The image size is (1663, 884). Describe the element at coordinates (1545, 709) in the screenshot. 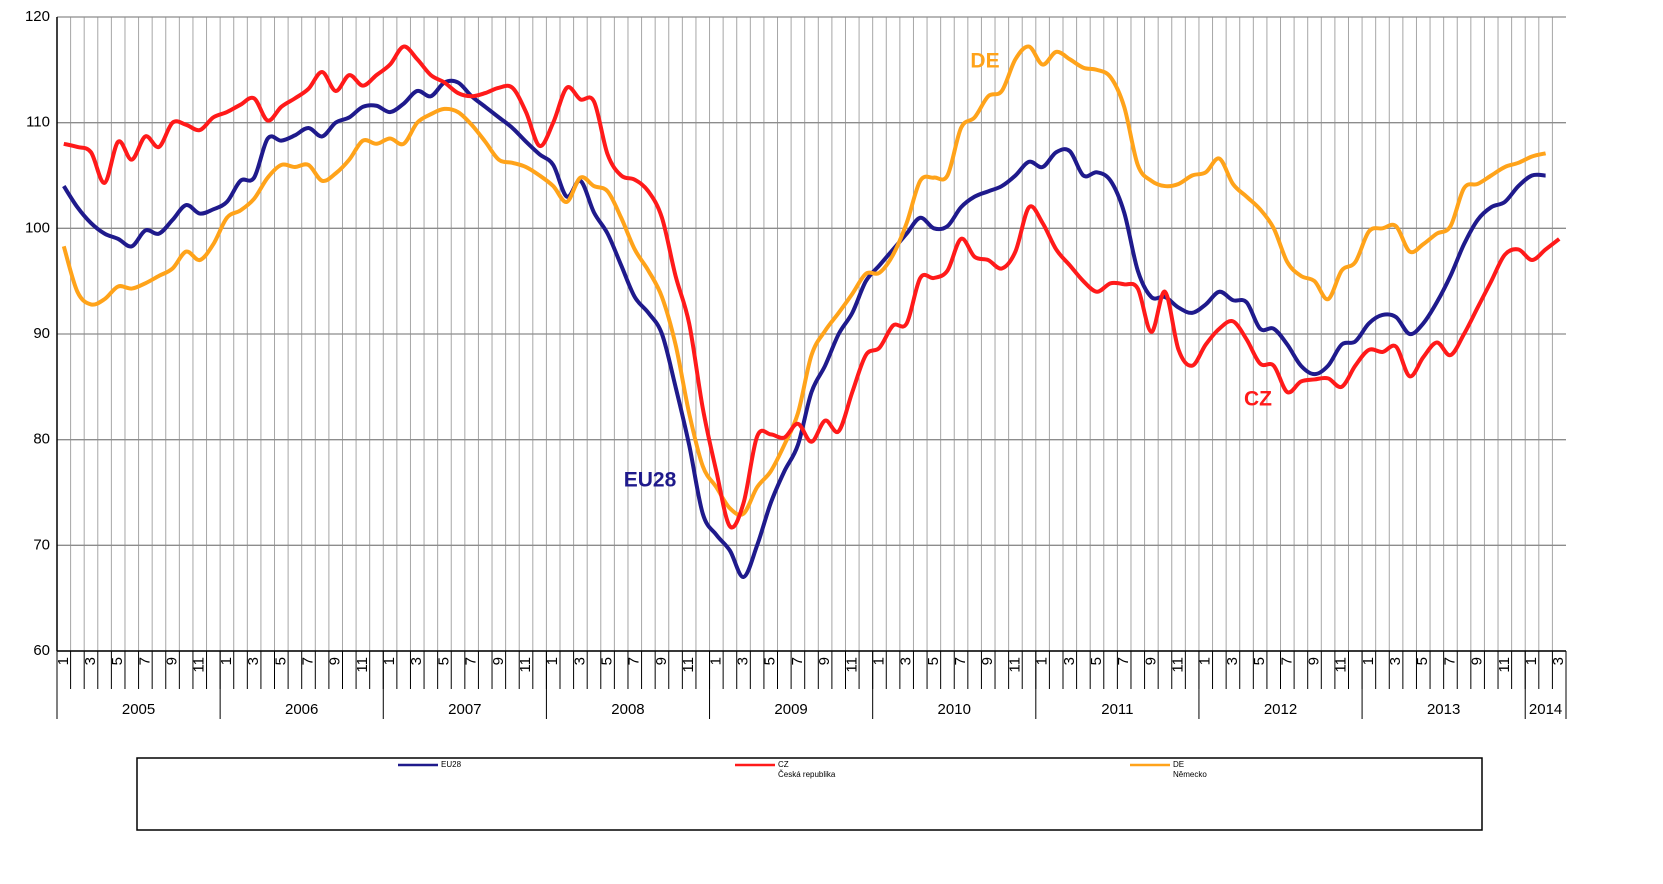

I see `year-label: 2014` at that location.